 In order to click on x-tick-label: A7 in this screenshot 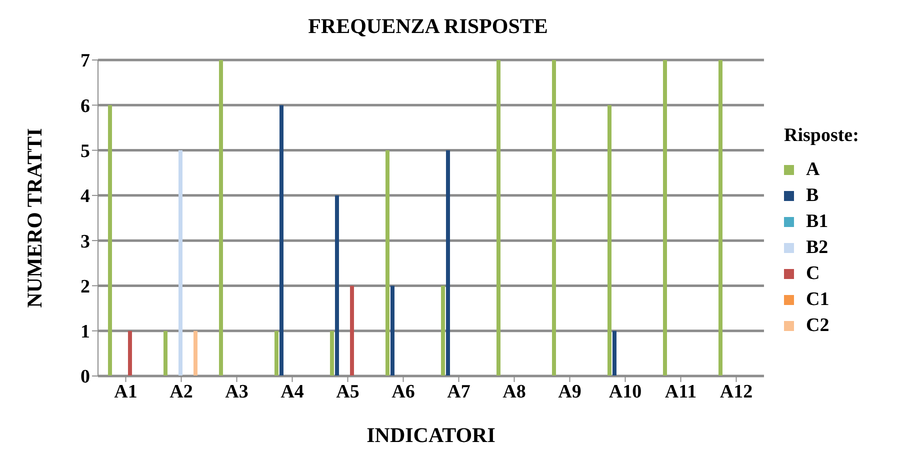, I will do `click(459, 391)`.